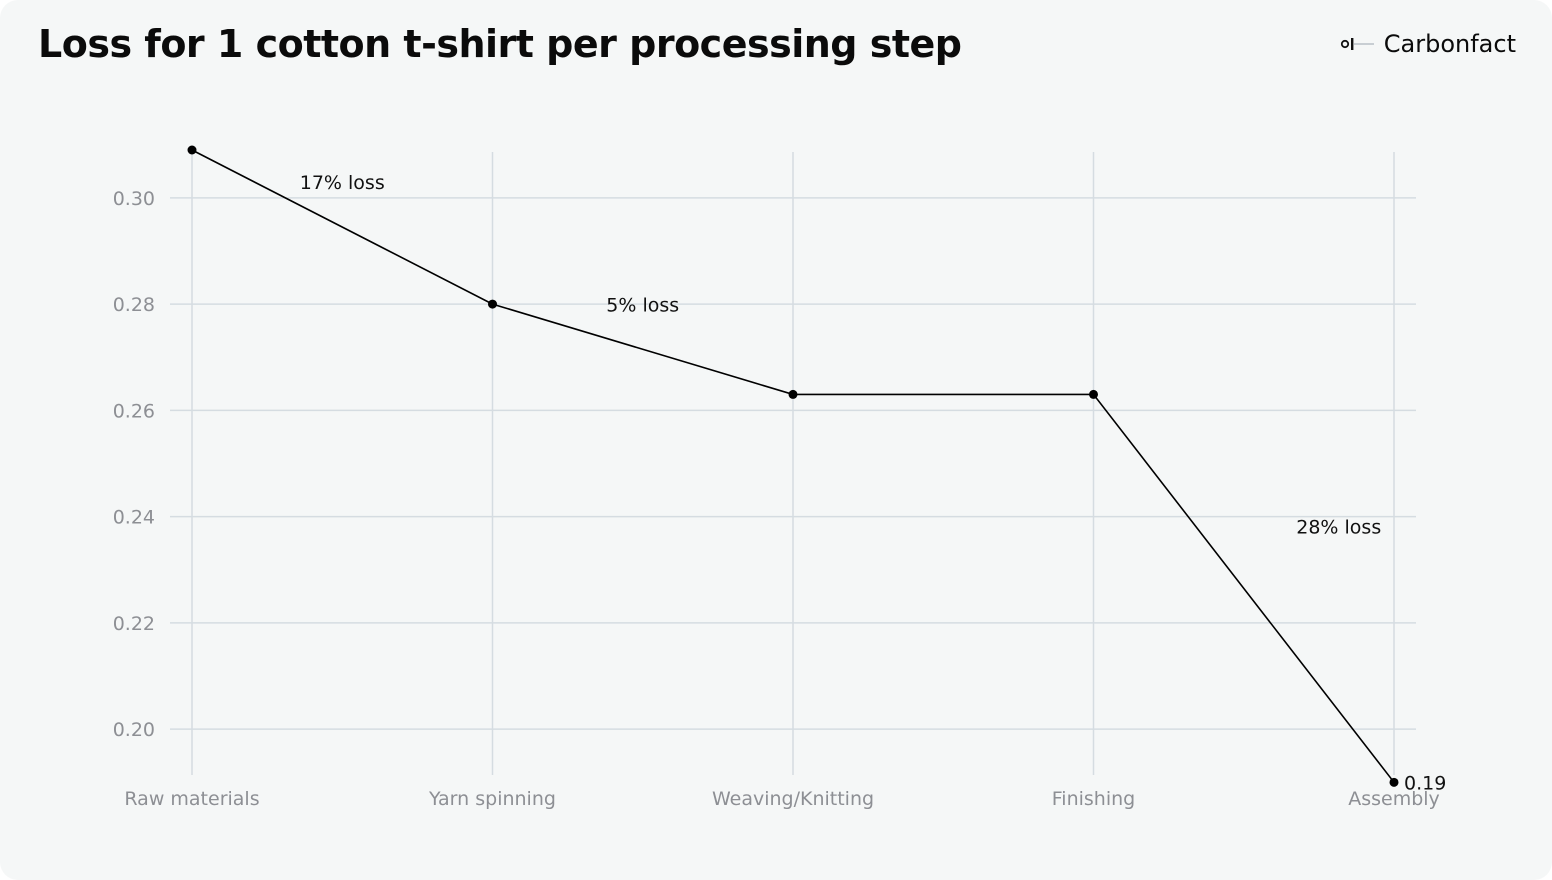 This screenshot has height=880, width=1552. Describe the element at coordinates (134, 411) in the screenshot. I see `y-tick-label: 0.26` at that location.